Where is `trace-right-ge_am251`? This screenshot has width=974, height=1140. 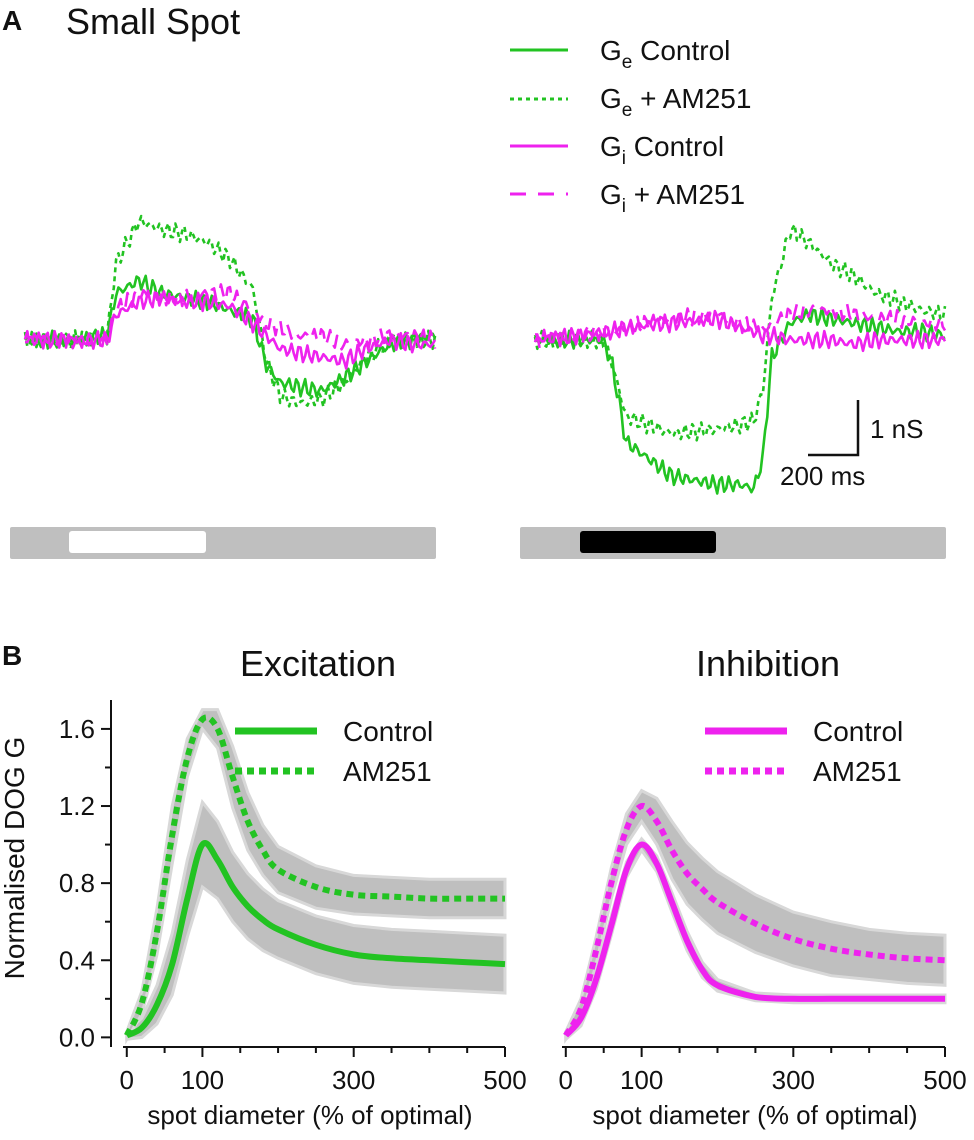
trace-right-ge_am251 is located at coordinates (740, 332).